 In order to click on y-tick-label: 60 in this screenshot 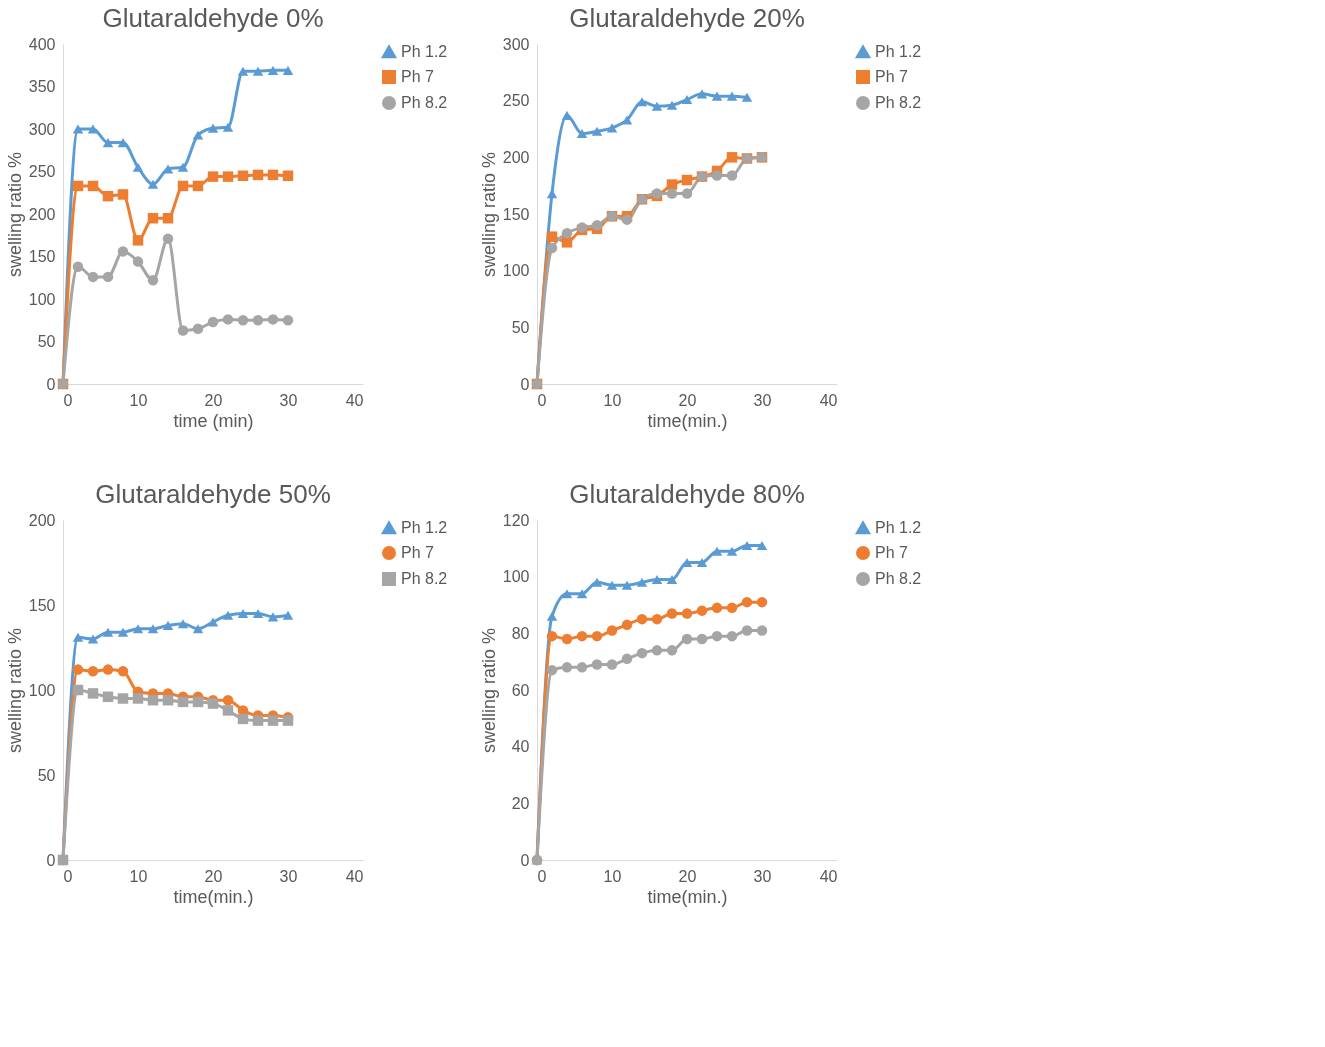, I will do `click(520, 690)`.